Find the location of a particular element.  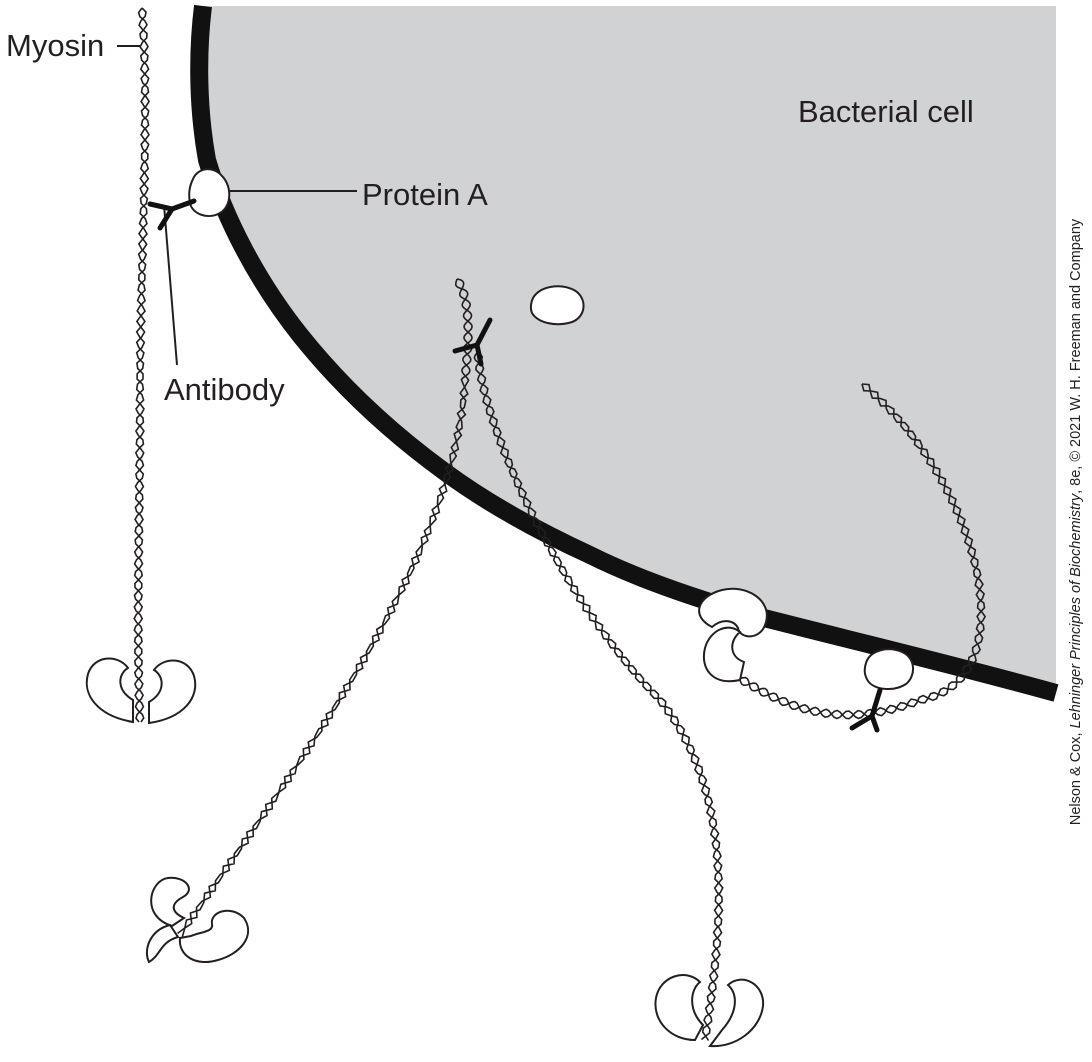

credit-suffix: , 8e, © 2021 W. H. Freeman and Company is located at coordinates (1076, 356).